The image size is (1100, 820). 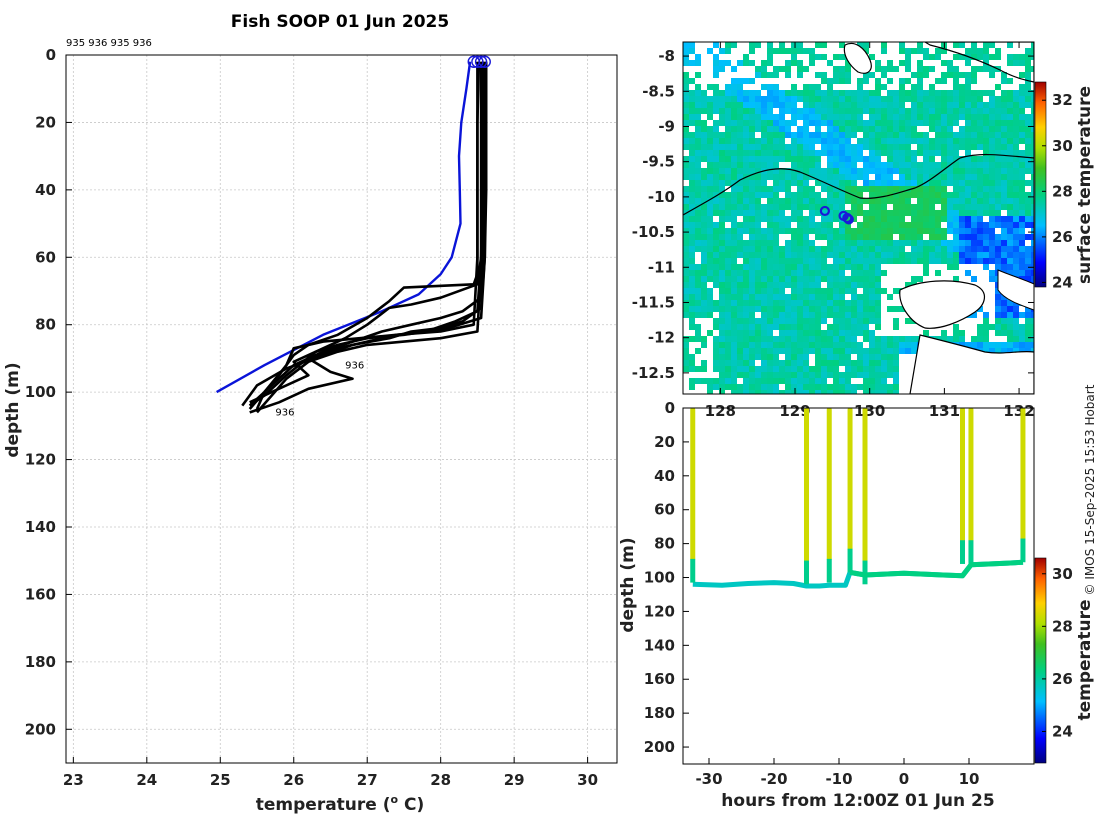 I want to click on temperature-colorbar-tick-label: 26, so click(x=1062, y=679).